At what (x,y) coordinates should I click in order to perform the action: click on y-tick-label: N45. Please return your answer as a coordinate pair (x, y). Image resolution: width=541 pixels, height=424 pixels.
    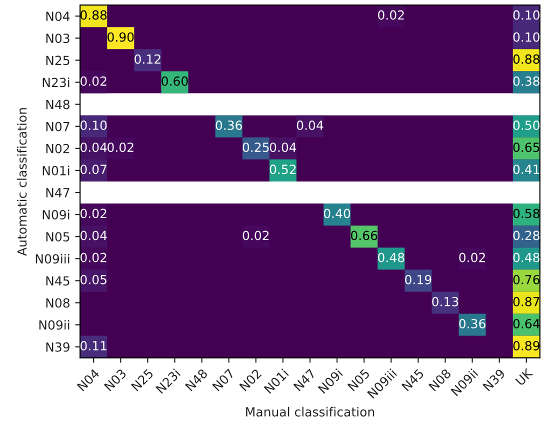
    Looking at the image, I should click on (58, 281).